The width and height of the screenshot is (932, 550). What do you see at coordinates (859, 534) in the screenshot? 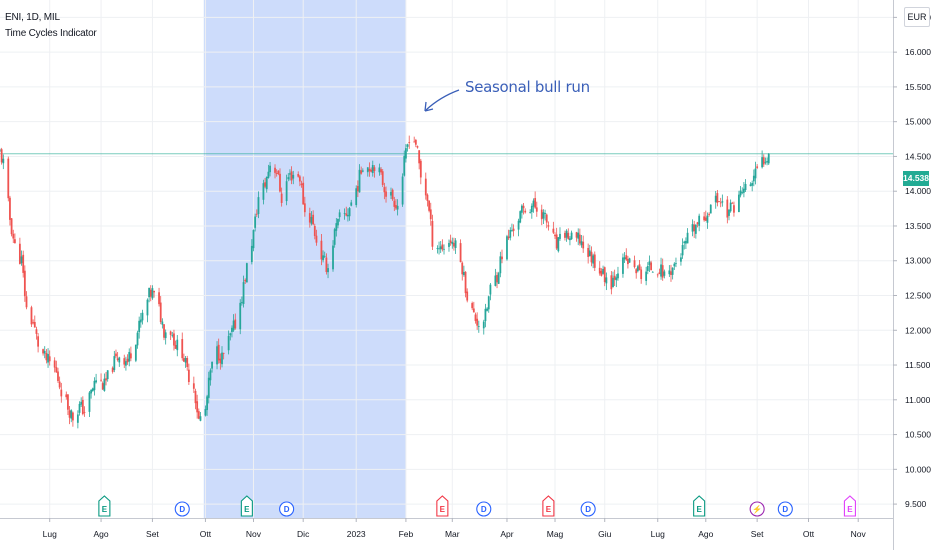
I see `x-tick-label: Nov` at bounding box center [859, 534].